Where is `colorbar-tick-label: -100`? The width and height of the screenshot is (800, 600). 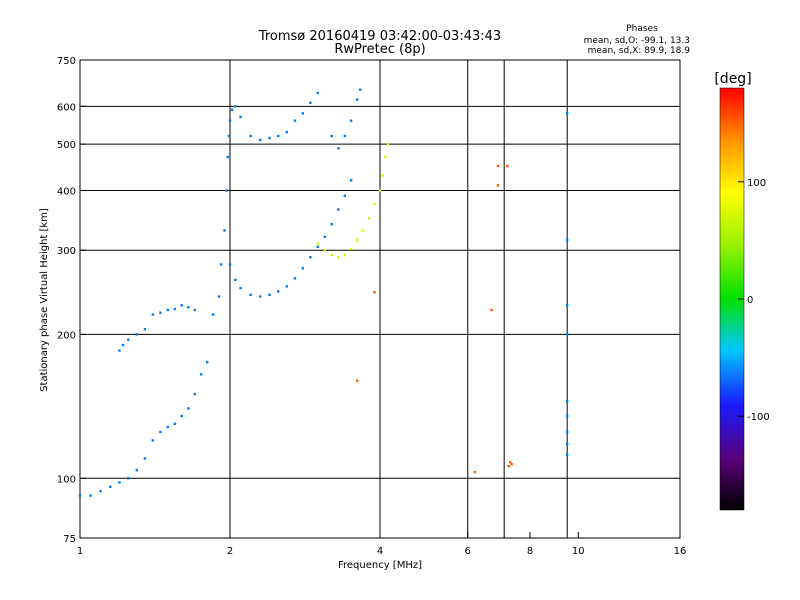
colorbar-tick-label: -100 is located at coordinates (758, 417).